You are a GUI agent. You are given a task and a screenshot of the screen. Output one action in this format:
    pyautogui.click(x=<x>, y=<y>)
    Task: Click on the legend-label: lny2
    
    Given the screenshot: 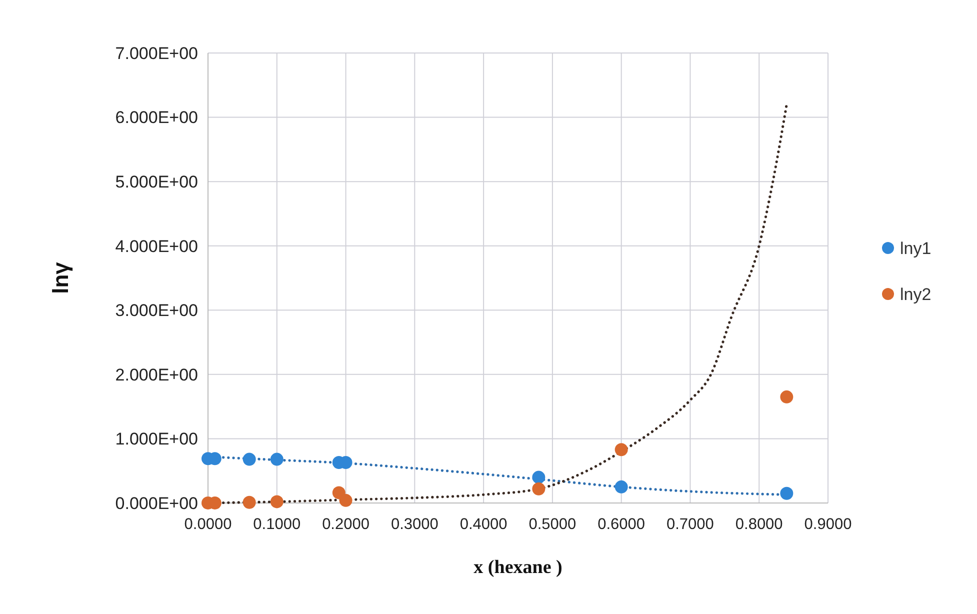 What is the action you would take?
    pyautogui.click(x=916, y=294)
    